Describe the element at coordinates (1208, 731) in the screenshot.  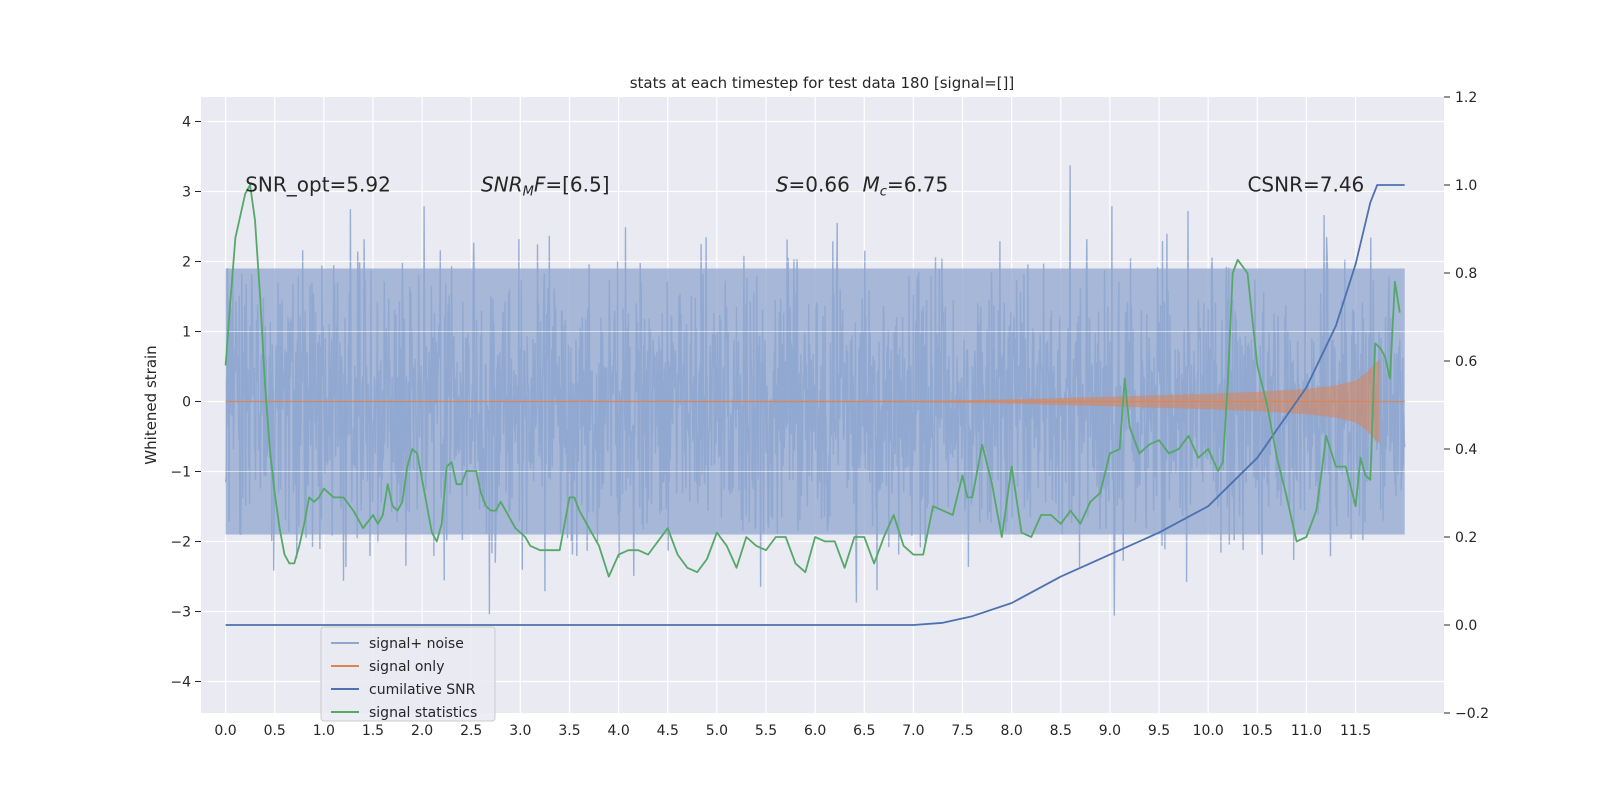
I see `x-tick-label: 10.0` at that location.